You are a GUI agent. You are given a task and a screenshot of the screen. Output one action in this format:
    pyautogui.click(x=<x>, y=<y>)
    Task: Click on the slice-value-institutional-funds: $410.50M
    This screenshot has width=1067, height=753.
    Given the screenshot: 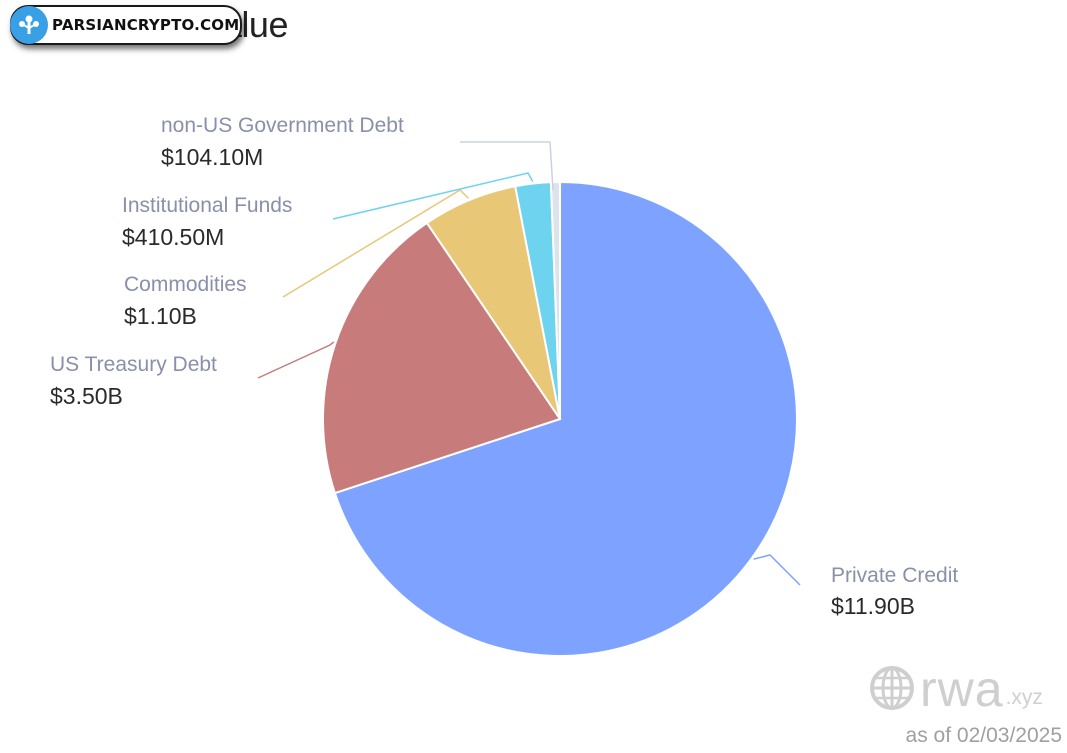 What is the action you would take?
    pyautogui.click(x=173, y=237)
    